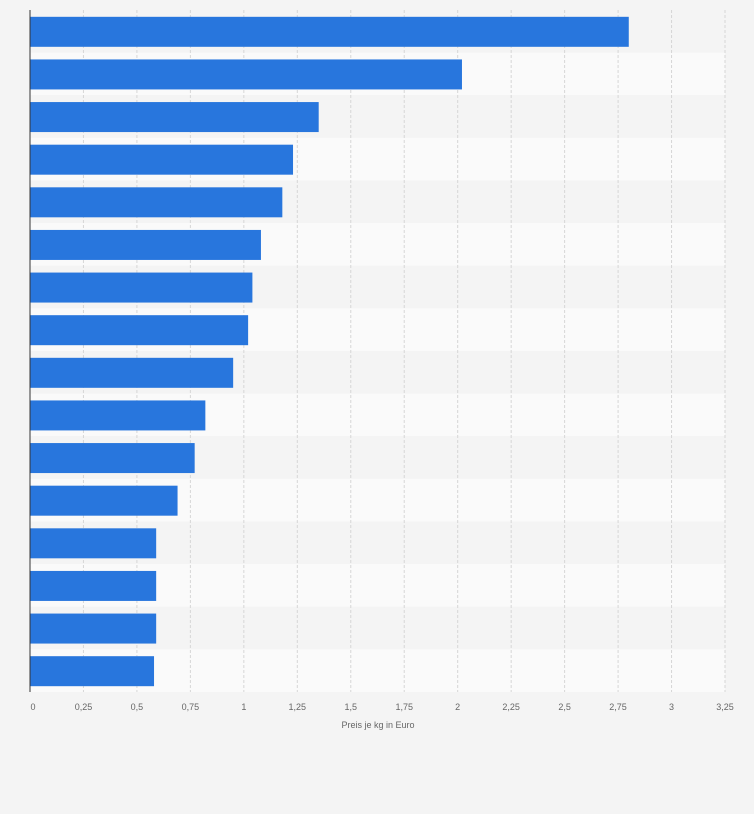 The height and width of the screenshot is (814, 754). What do you see at coordinates (243, 707) in the screenshot?
I see `x-tick-label: 1` at bounding box center [243, 707].